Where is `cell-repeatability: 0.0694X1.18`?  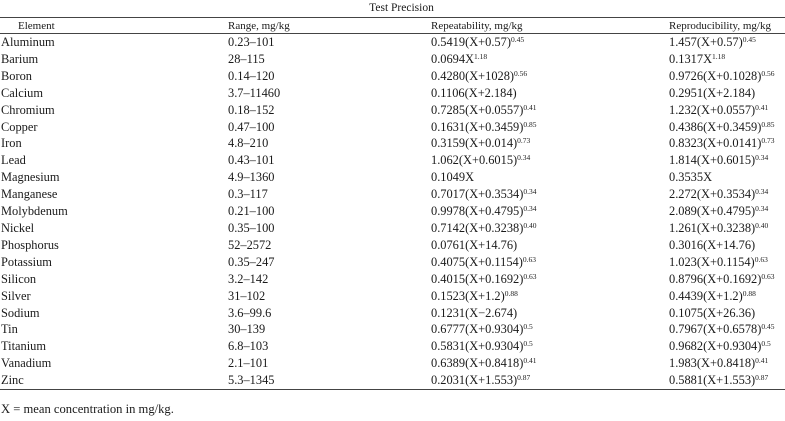
cell-repeatability: 0.0694X1.18 is located at coordinates (550, 59).